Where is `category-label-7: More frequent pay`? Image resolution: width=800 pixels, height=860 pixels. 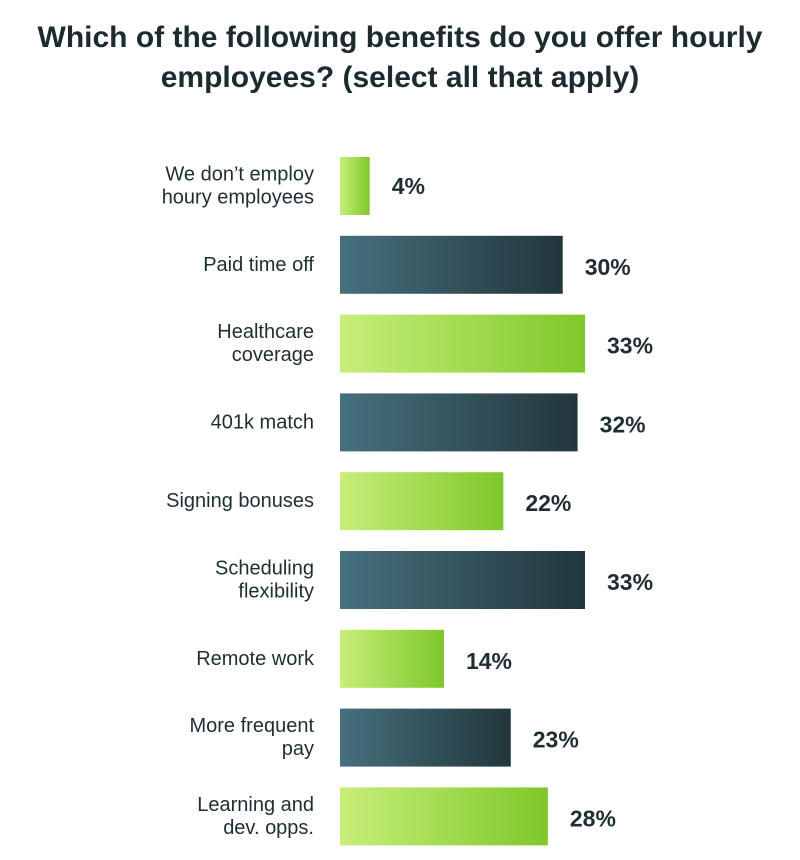 category-label-7: More frequent pay is located at coordinates (251, 737).